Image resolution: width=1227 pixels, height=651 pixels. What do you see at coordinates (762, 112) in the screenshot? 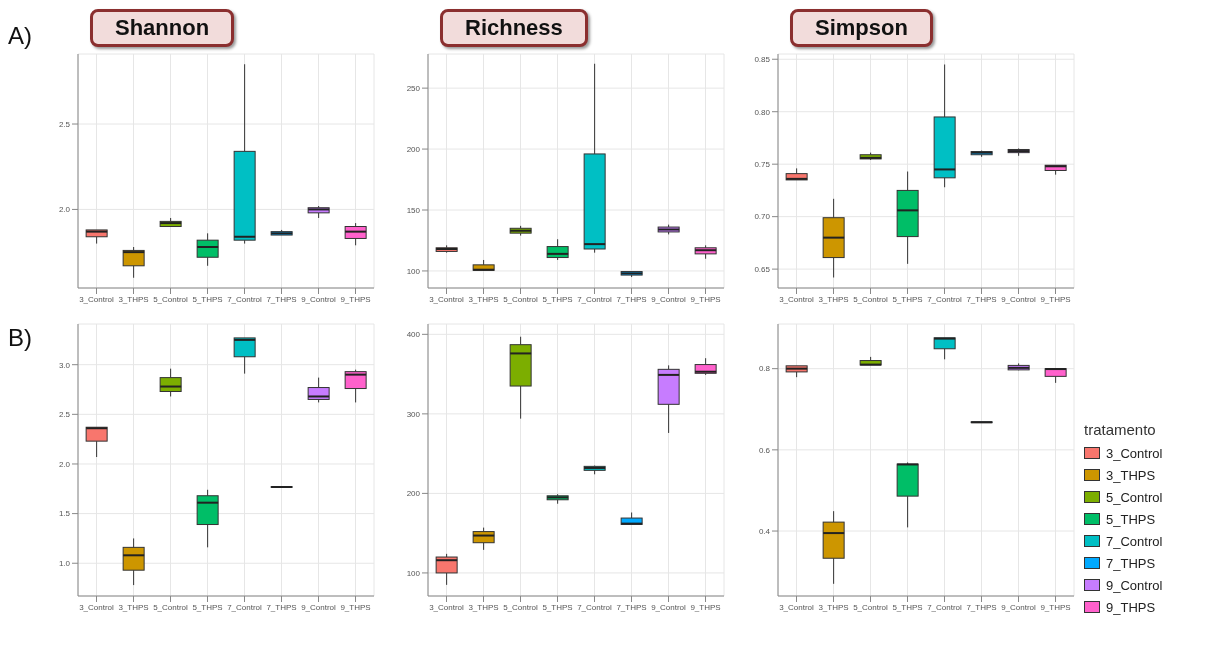
I see `y-tick-label: 0.80` at bounding box center [762, 112].